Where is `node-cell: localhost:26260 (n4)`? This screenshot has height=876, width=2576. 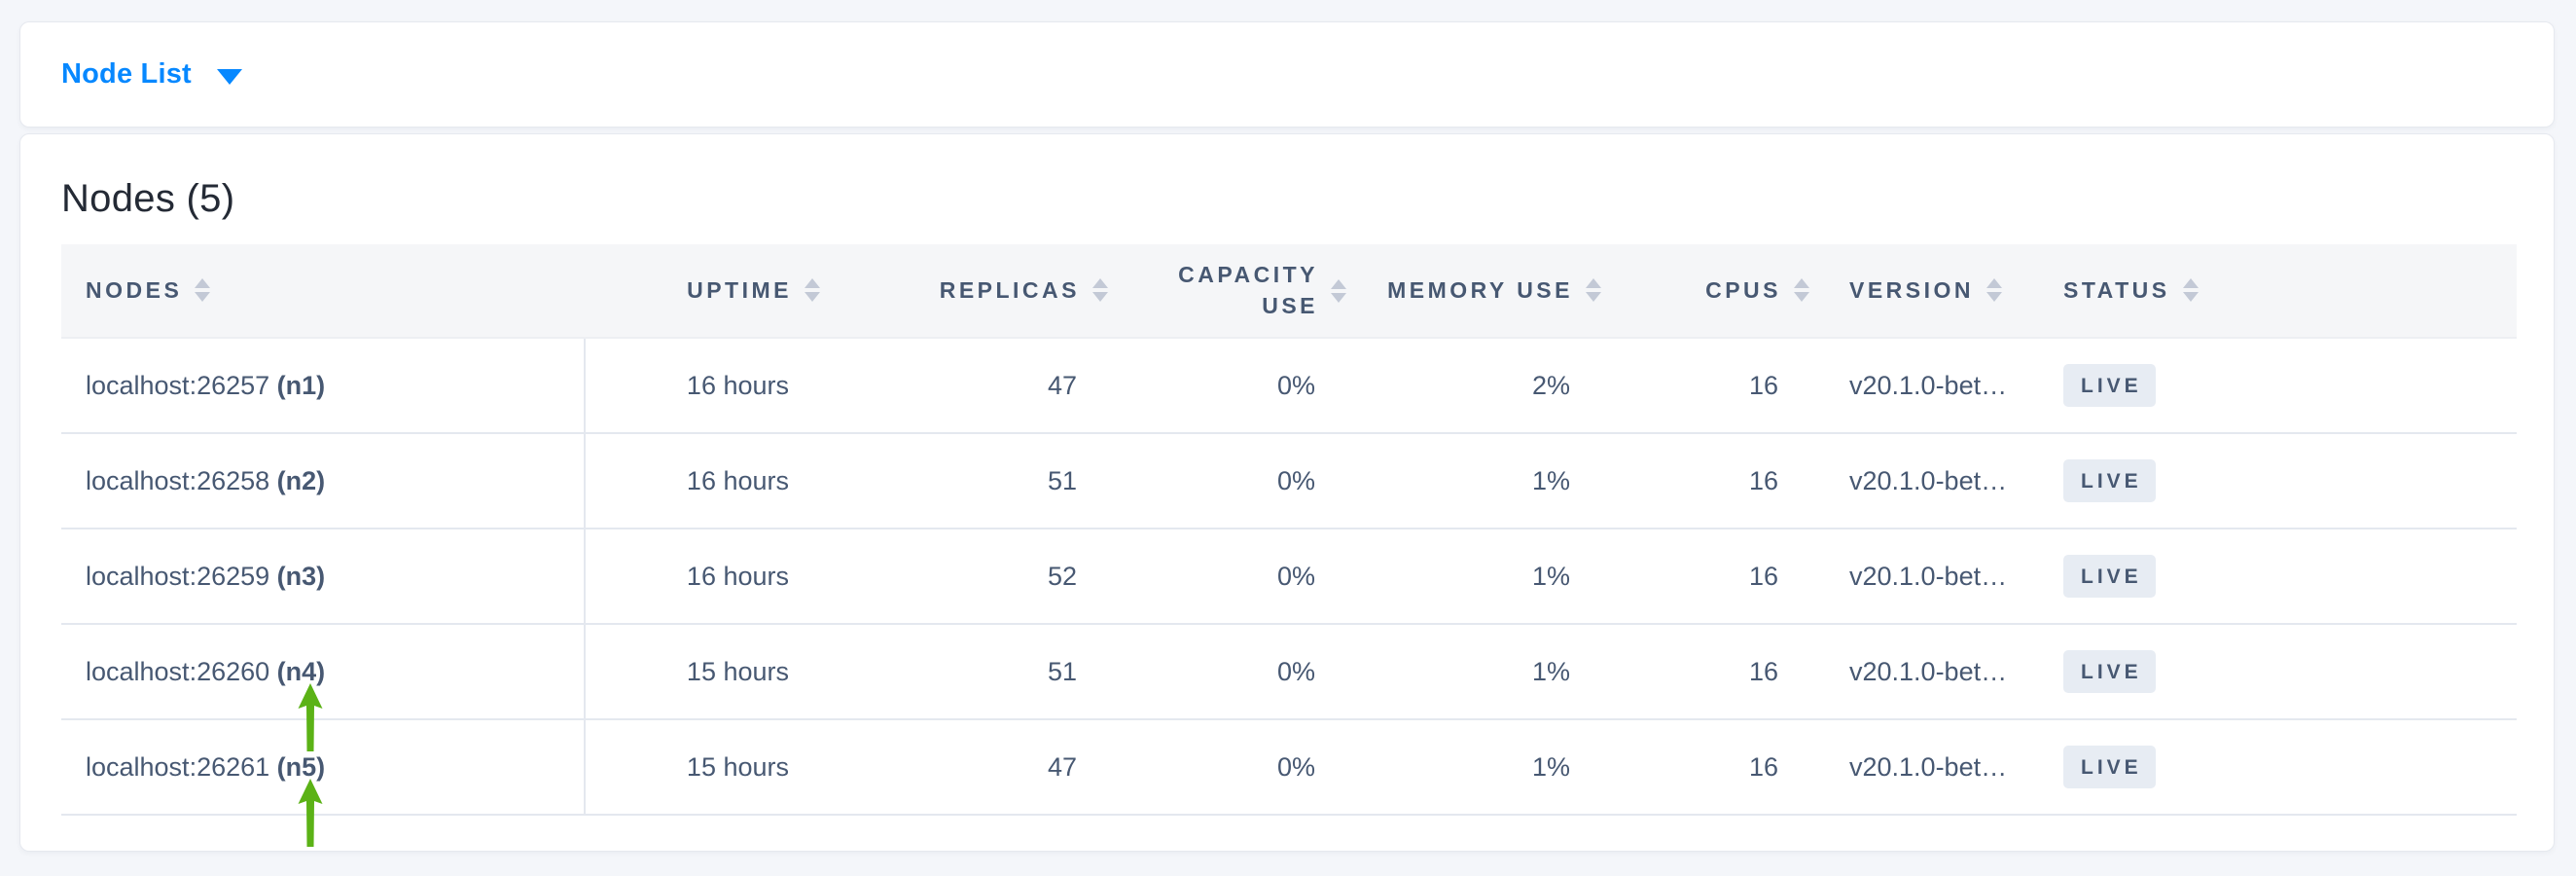
node-cell: localhost:26260 (n4) is located at coordinates (323, 688).